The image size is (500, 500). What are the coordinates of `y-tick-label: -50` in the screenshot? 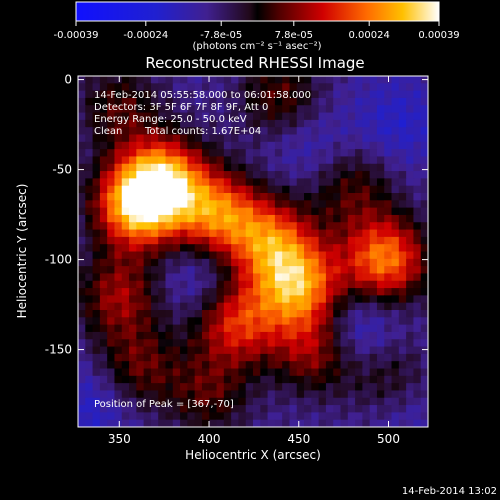 It's located at (62, 170).